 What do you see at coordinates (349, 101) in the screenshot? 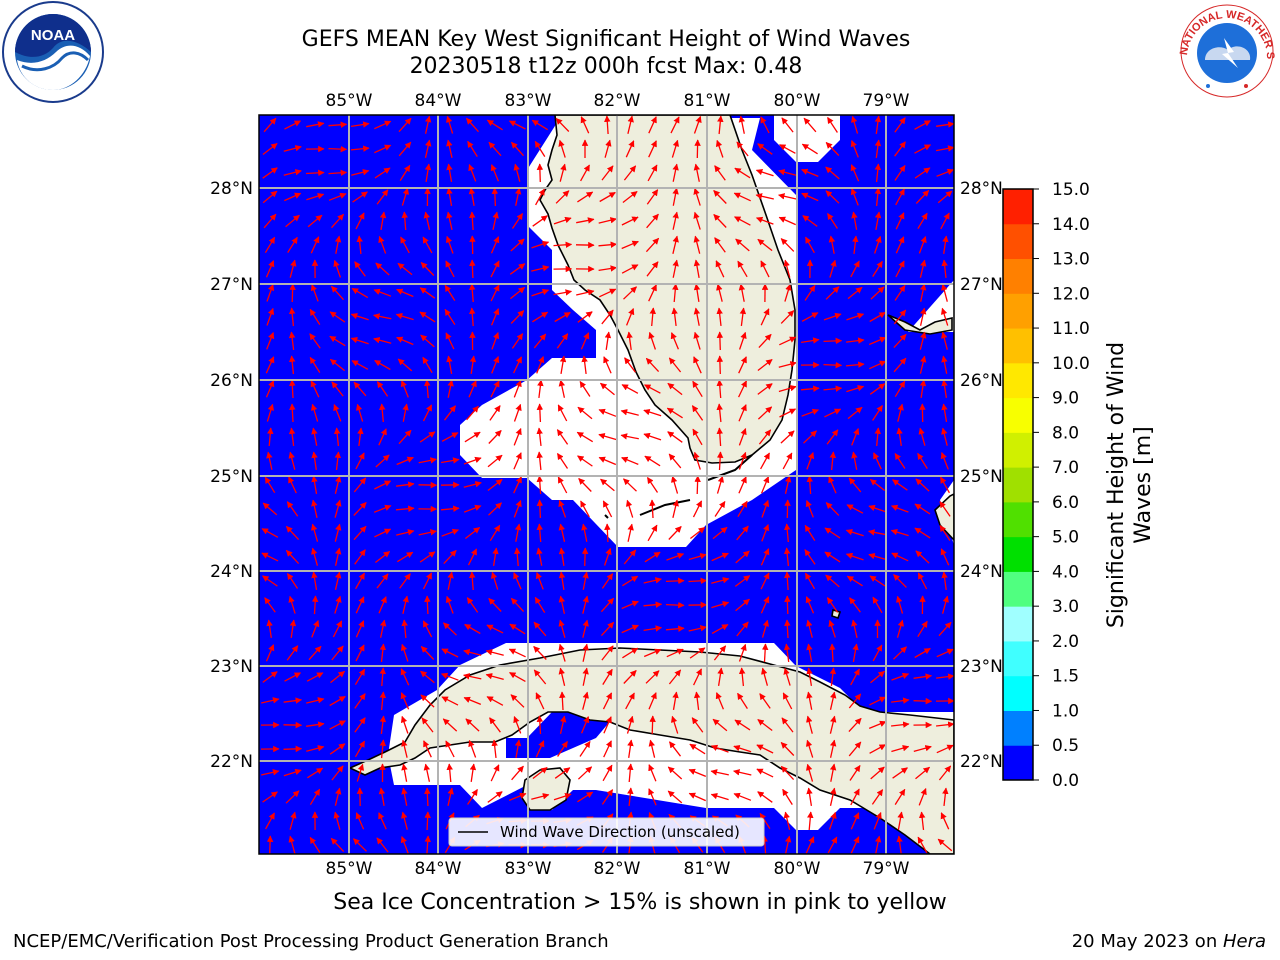
I see `lon-tick-top: 85°W` at bounding box center [349, 101].